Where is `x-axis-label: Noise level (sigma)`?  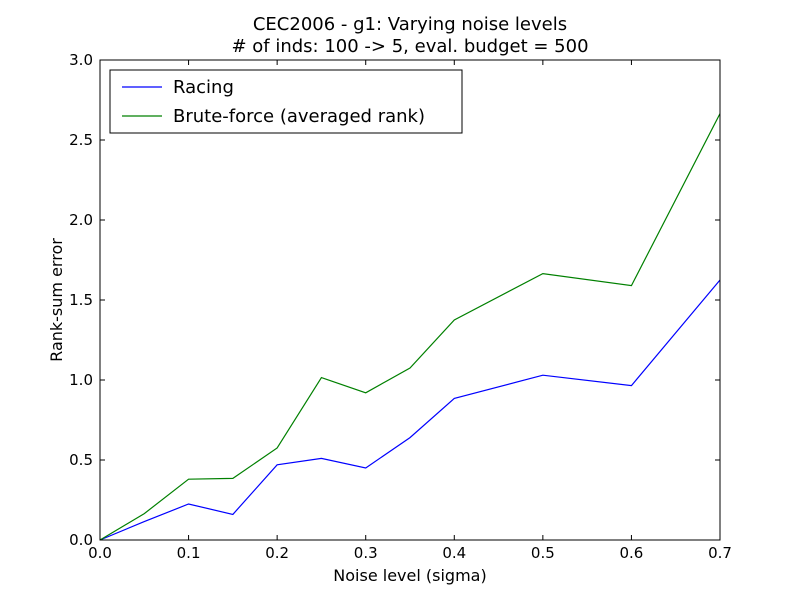
x-axis-label: Noise level (sigma) is located at coordinates (409, 575).